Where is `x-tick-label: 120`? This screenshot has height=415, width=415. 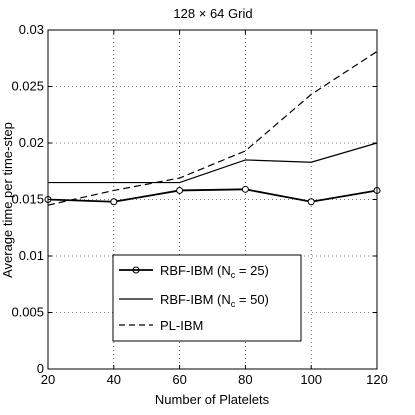
x-tick-label: 120 is located at coordinates (377, 379).